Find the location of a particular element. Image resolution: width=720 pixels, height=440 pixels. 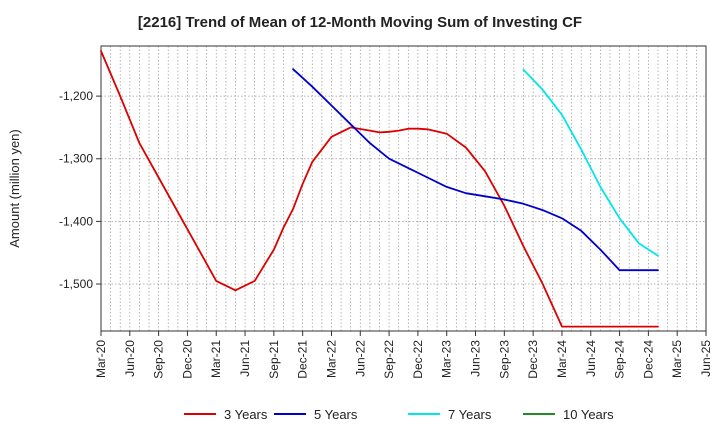

x-tick-label: Jun-21 is located at coordinates (245, 358).